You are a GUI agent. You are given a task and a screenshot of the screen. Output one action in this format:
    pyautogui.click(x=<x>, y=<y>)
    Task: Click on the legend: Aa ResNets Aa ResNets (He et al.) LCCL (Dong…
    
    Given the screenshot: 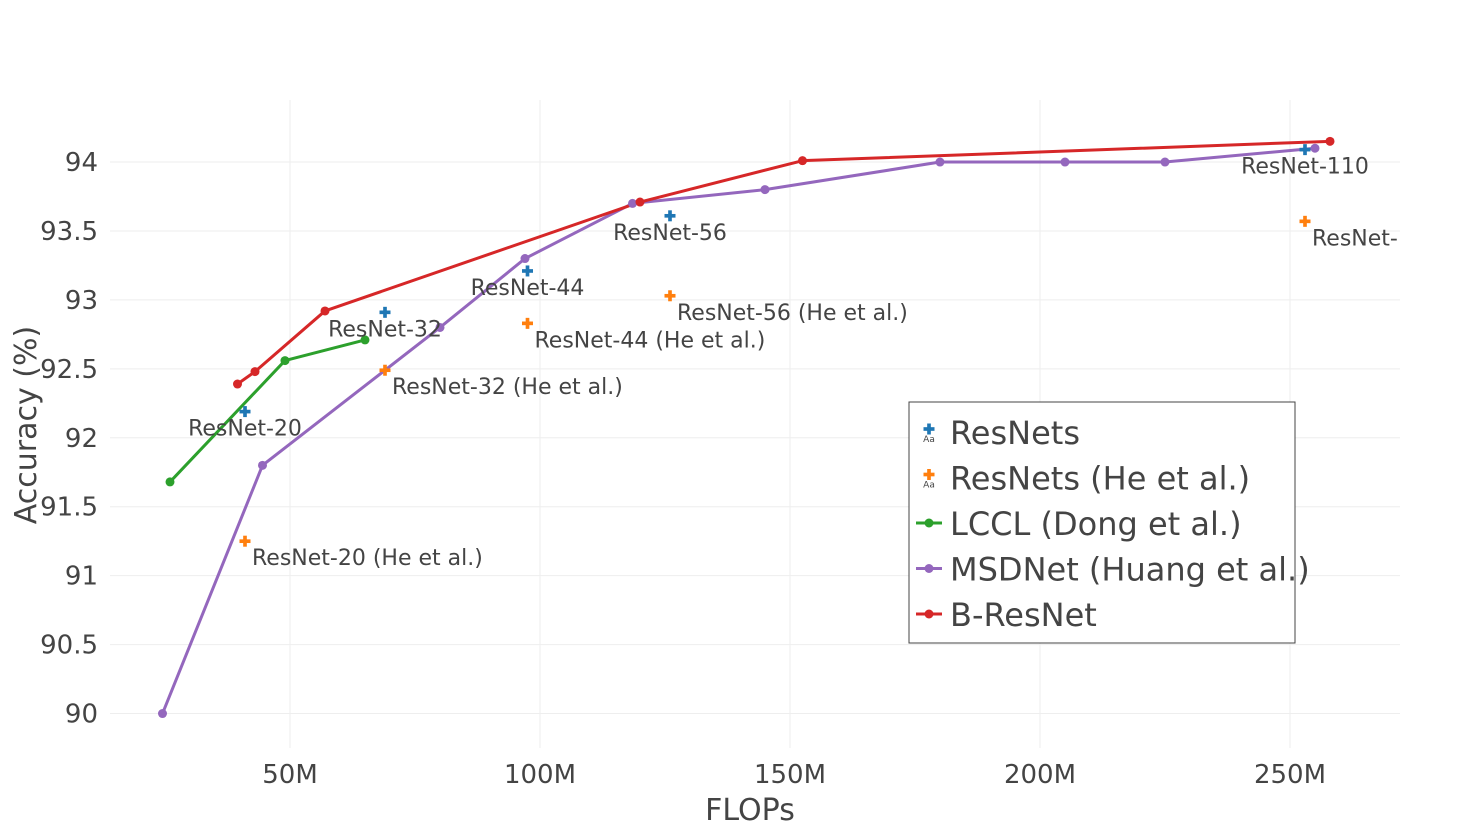 What is the action you would take?
    pyautogui.click(x=1109, y=522)
    